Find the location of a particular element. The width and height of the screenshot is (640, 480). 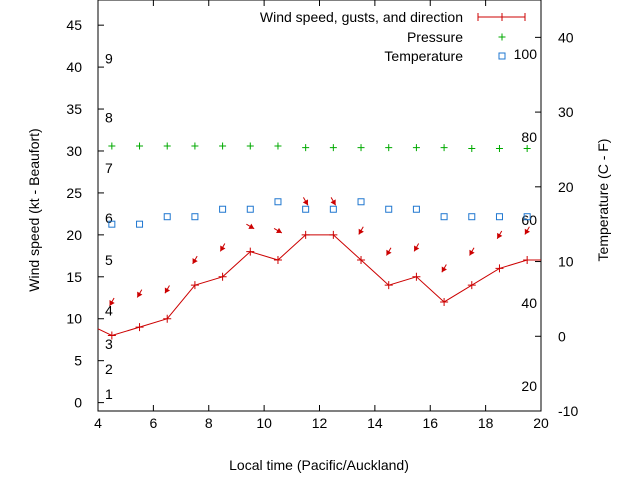

y-left-tick-label: 5 is located at coordinates (78, 361).